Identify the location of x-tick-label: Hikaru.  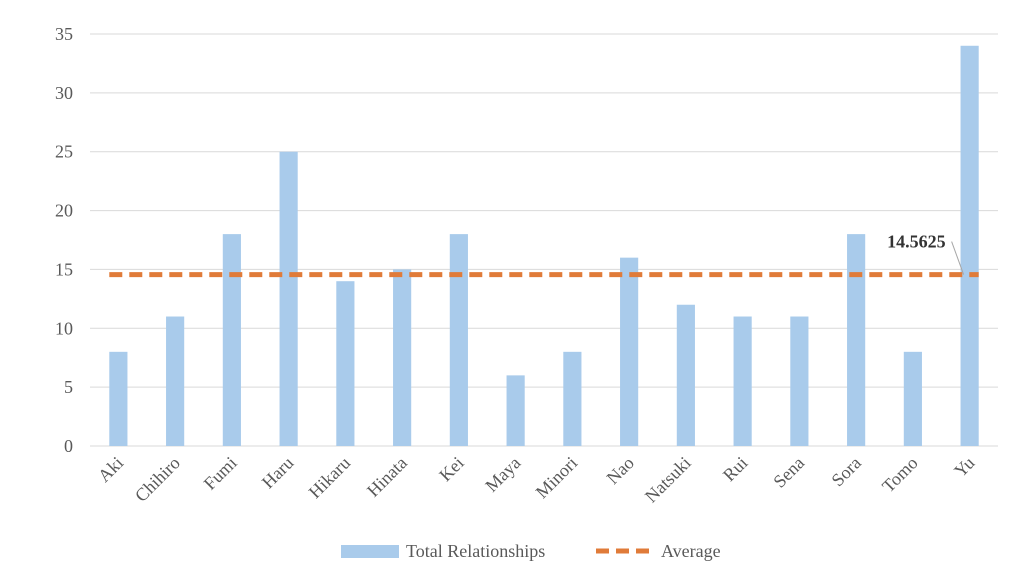
(329, 477).